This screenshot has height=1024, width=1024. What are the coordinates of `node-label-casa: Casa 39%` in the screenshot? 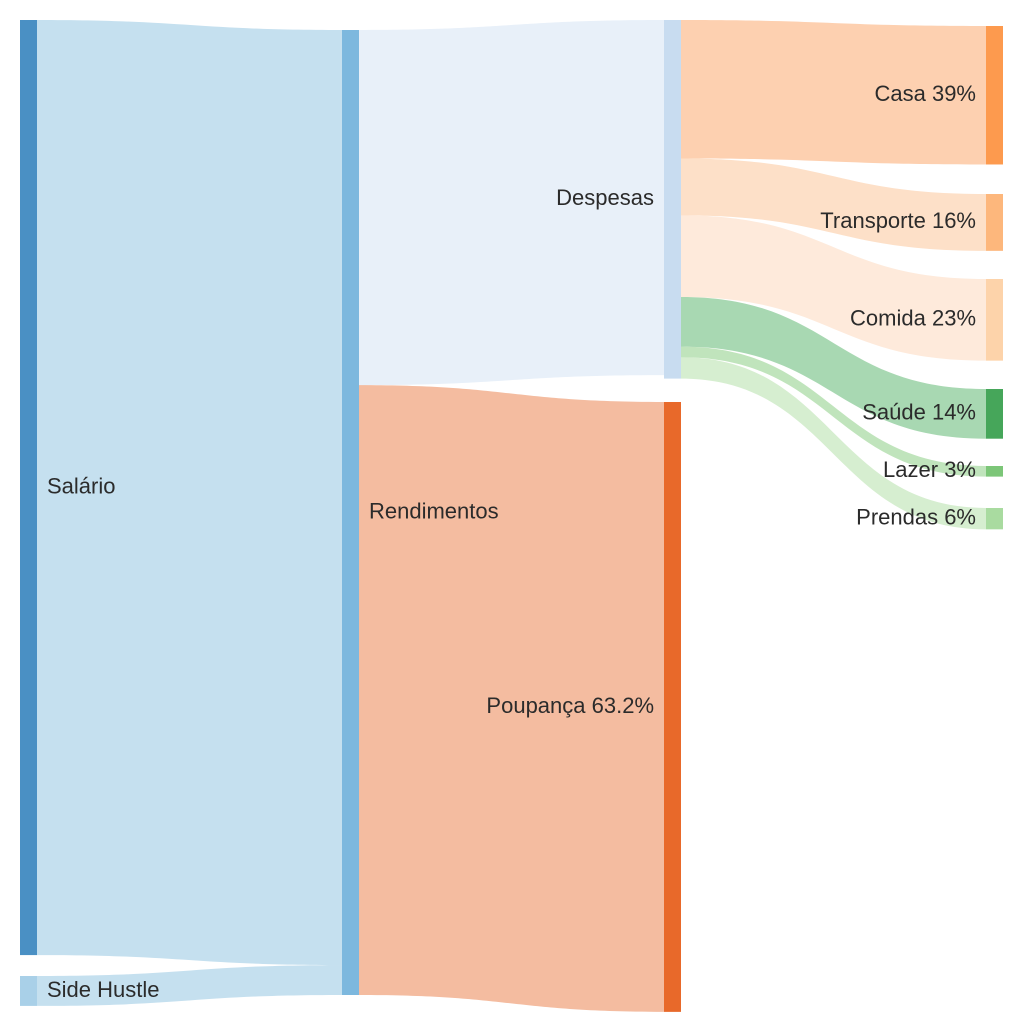 It's located at (925, 93).